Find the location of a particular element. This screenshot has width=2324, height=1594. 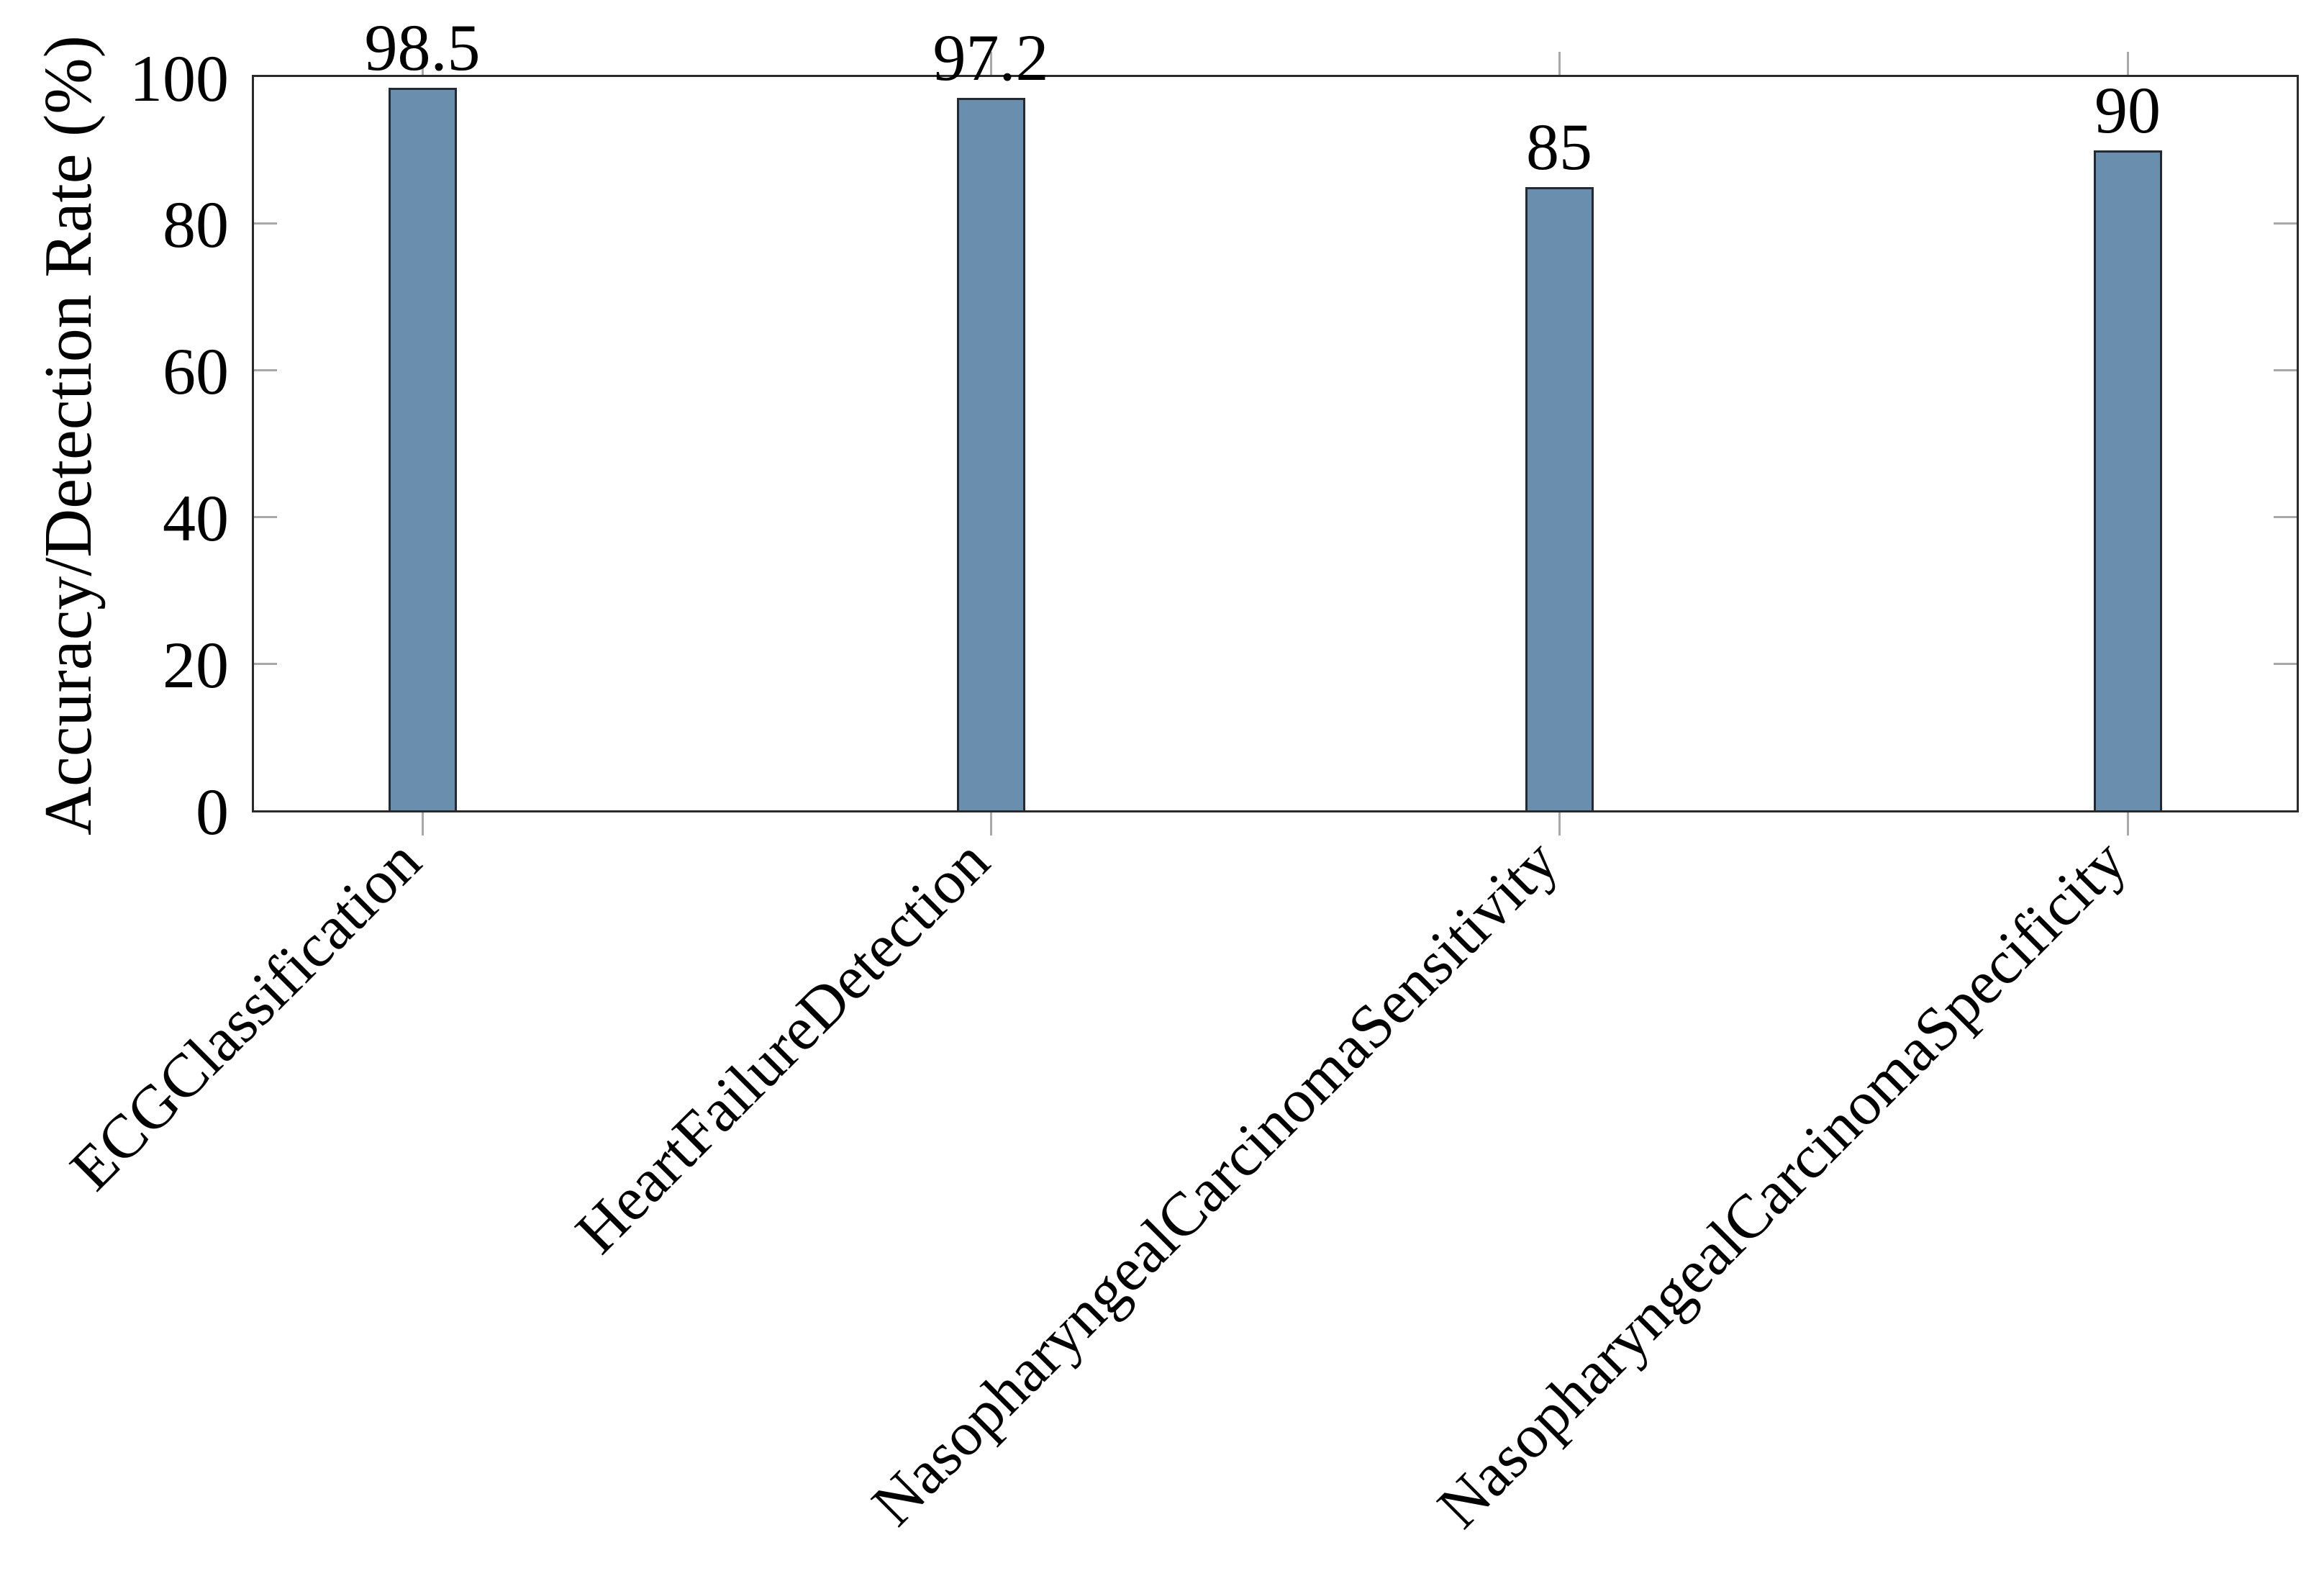

bar-value-label: 98.5 is located at coordinates (422, 48).